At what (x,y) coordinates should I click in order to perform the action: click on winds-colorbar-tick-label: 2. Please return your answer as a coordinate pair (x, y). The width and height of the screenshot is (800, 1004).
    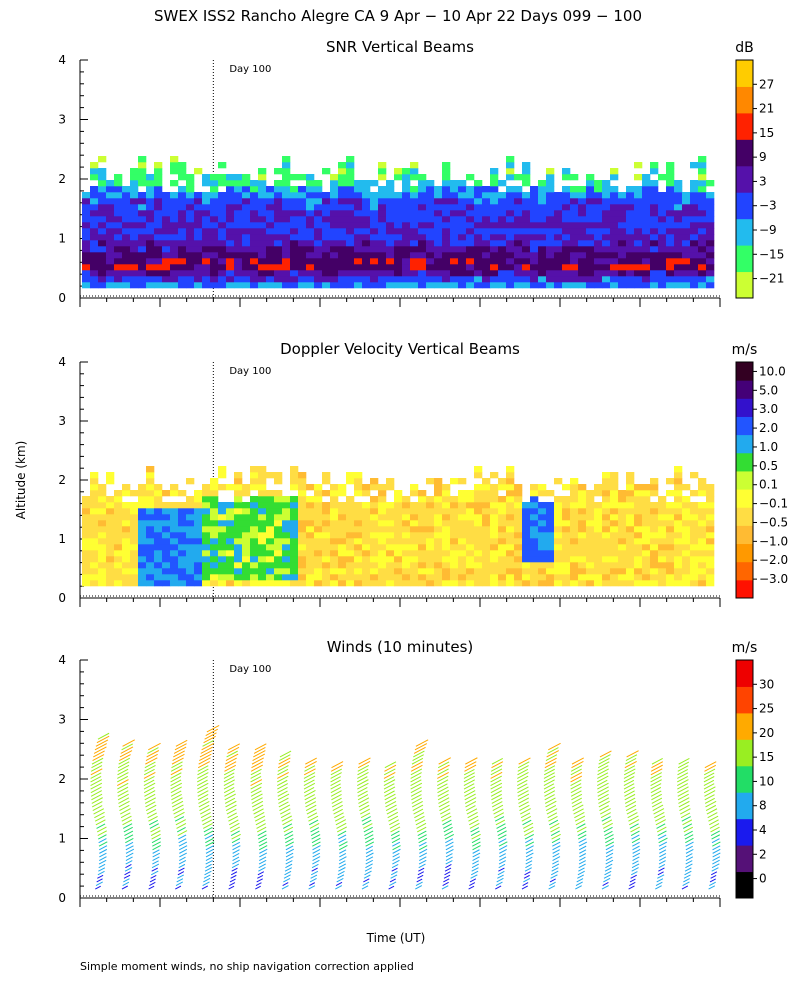
    Looking at the image, I should click on (763, 854).